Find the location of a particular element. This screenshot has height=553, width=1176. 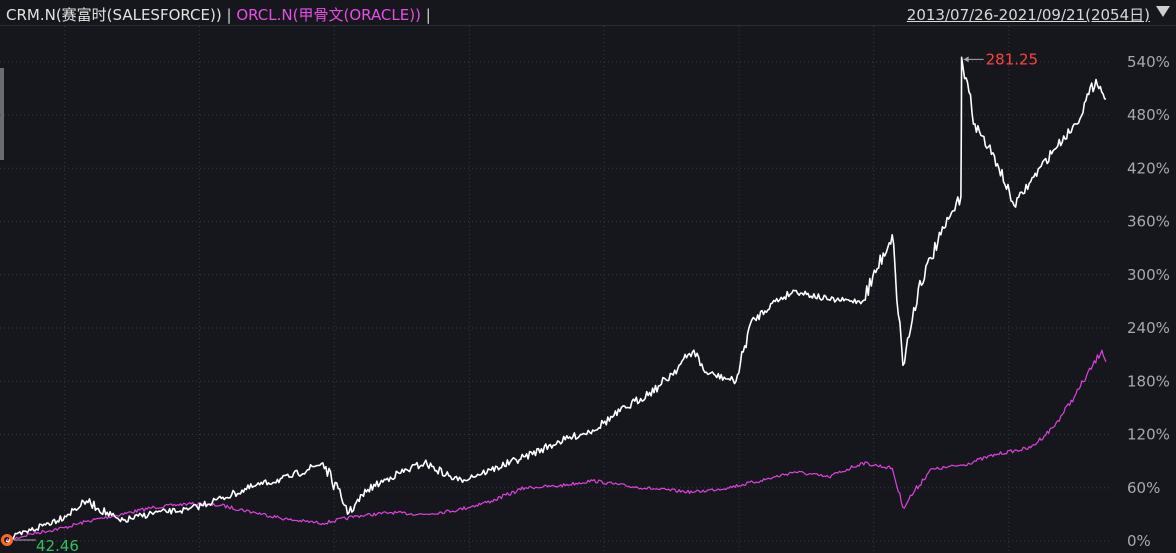

low-value-label: 42.46 is located at coordinates (57, 545).